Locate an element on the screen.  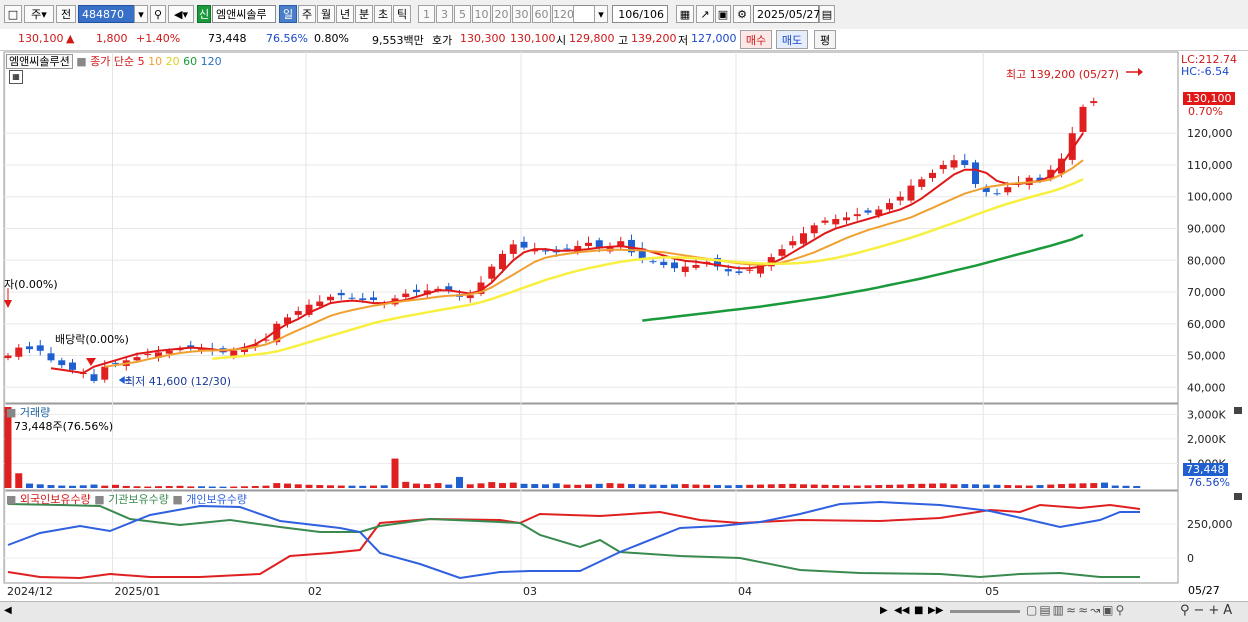
speaker-icon: ◀▾ is located at coordinates (181, 14).